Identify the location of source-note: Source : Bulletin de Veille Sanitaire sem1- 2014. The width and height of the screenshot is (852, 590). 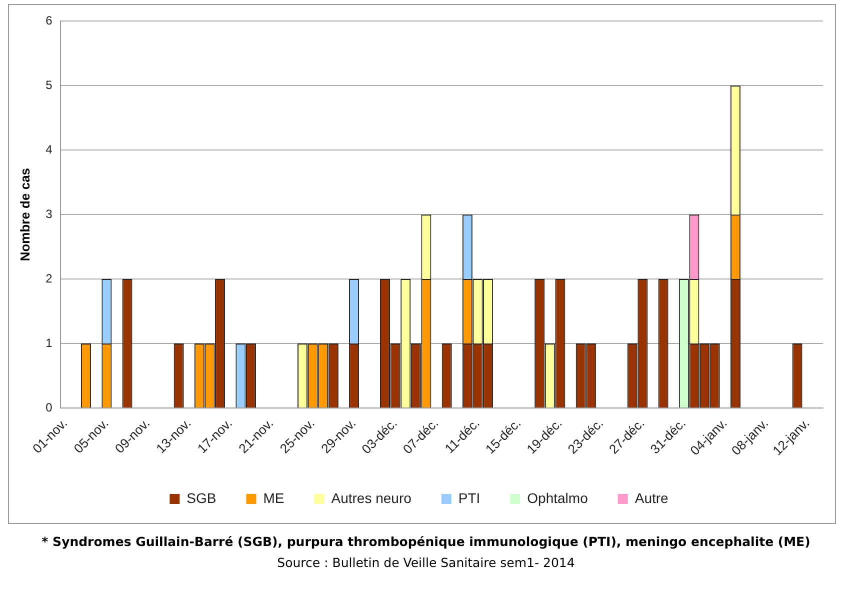
(426, 562).